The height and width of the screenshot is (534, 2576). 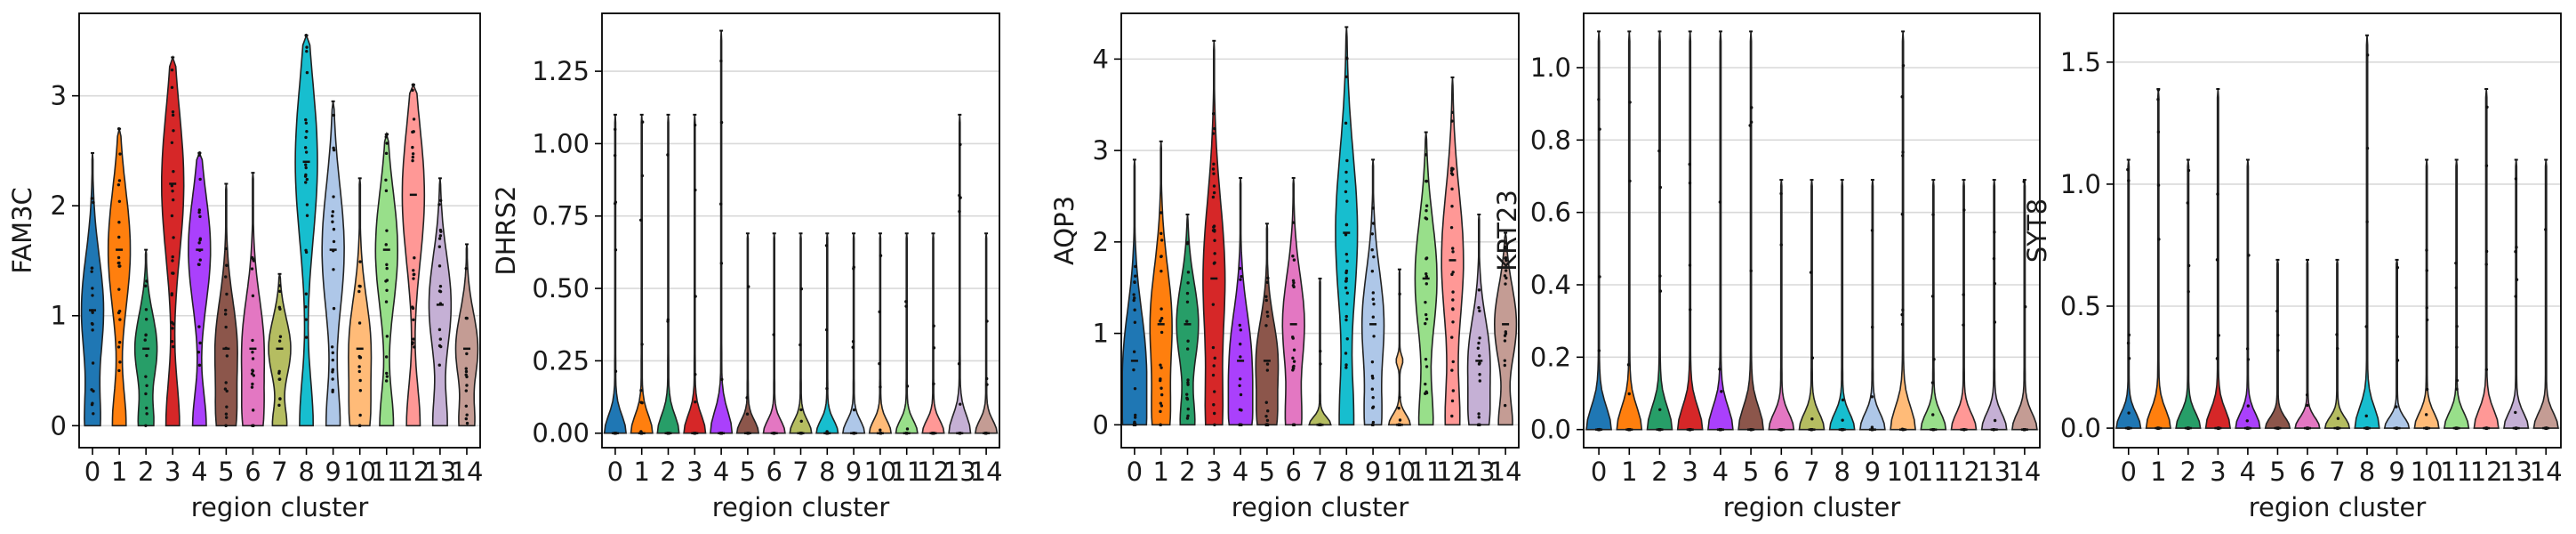 What do you see at coordinates (1751, 472) in the screenshot?
I see `x-tick-label: 5` at bounding box center [1751, 472].